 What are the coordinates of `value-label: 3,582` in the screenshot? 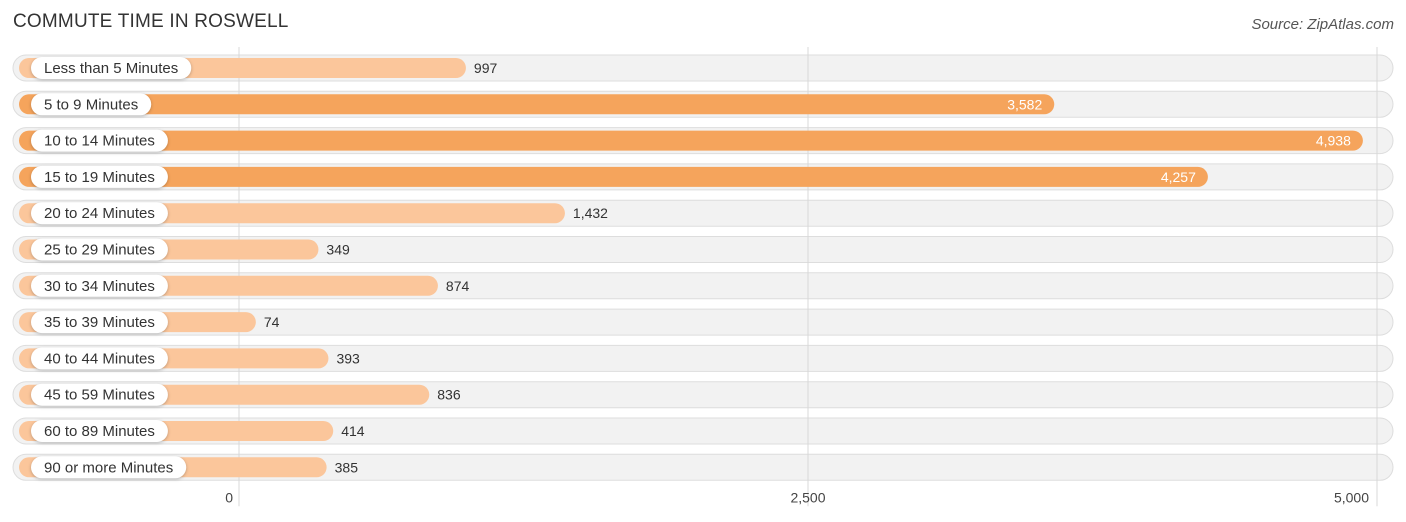 It's located at (1024, 104).